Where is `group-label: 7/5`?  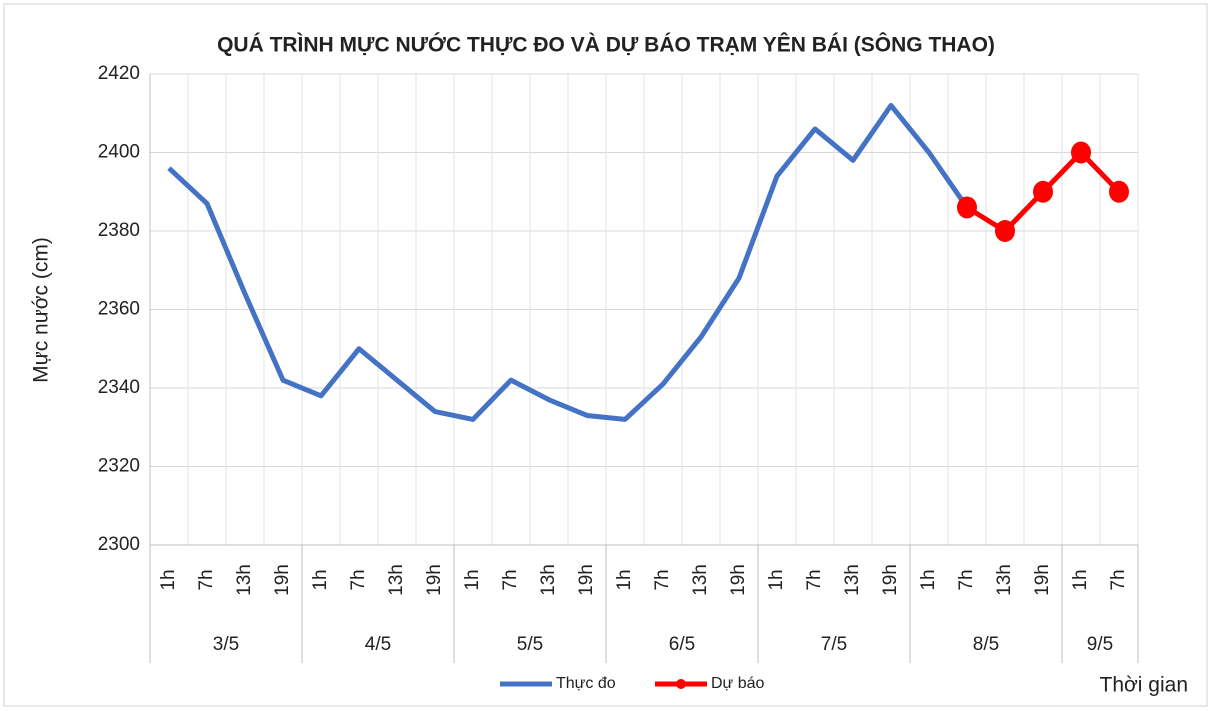 group-label: 7/5 is located at coordinates (834, 644).